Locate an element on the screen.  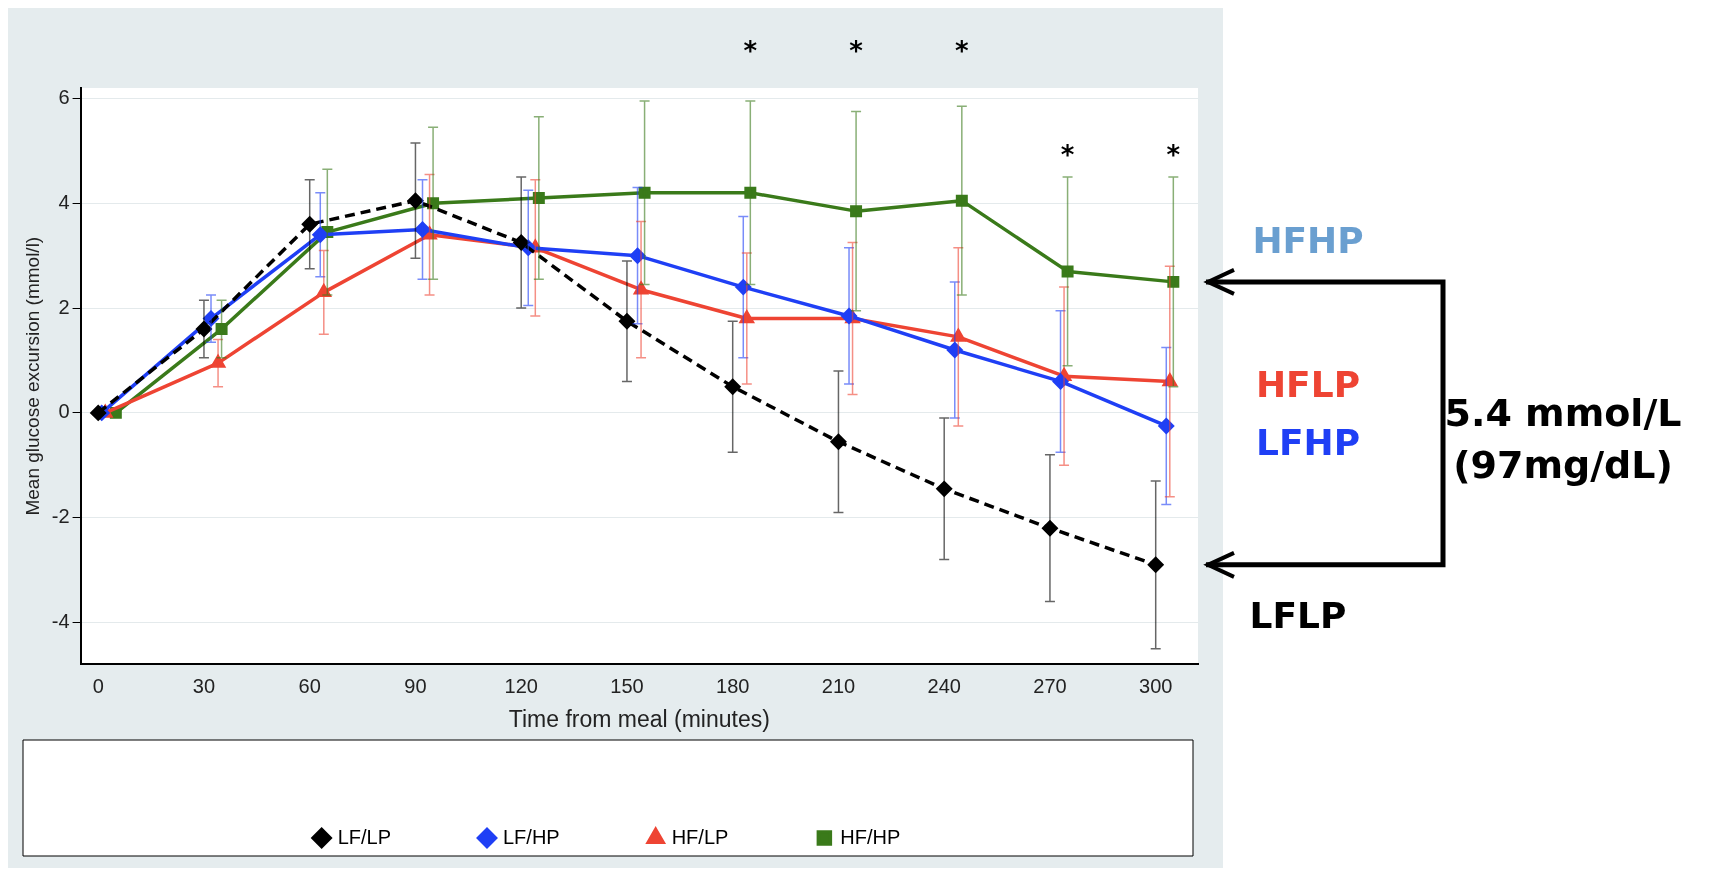
x-tick-label: 30 is located at coordinates (204, 685).